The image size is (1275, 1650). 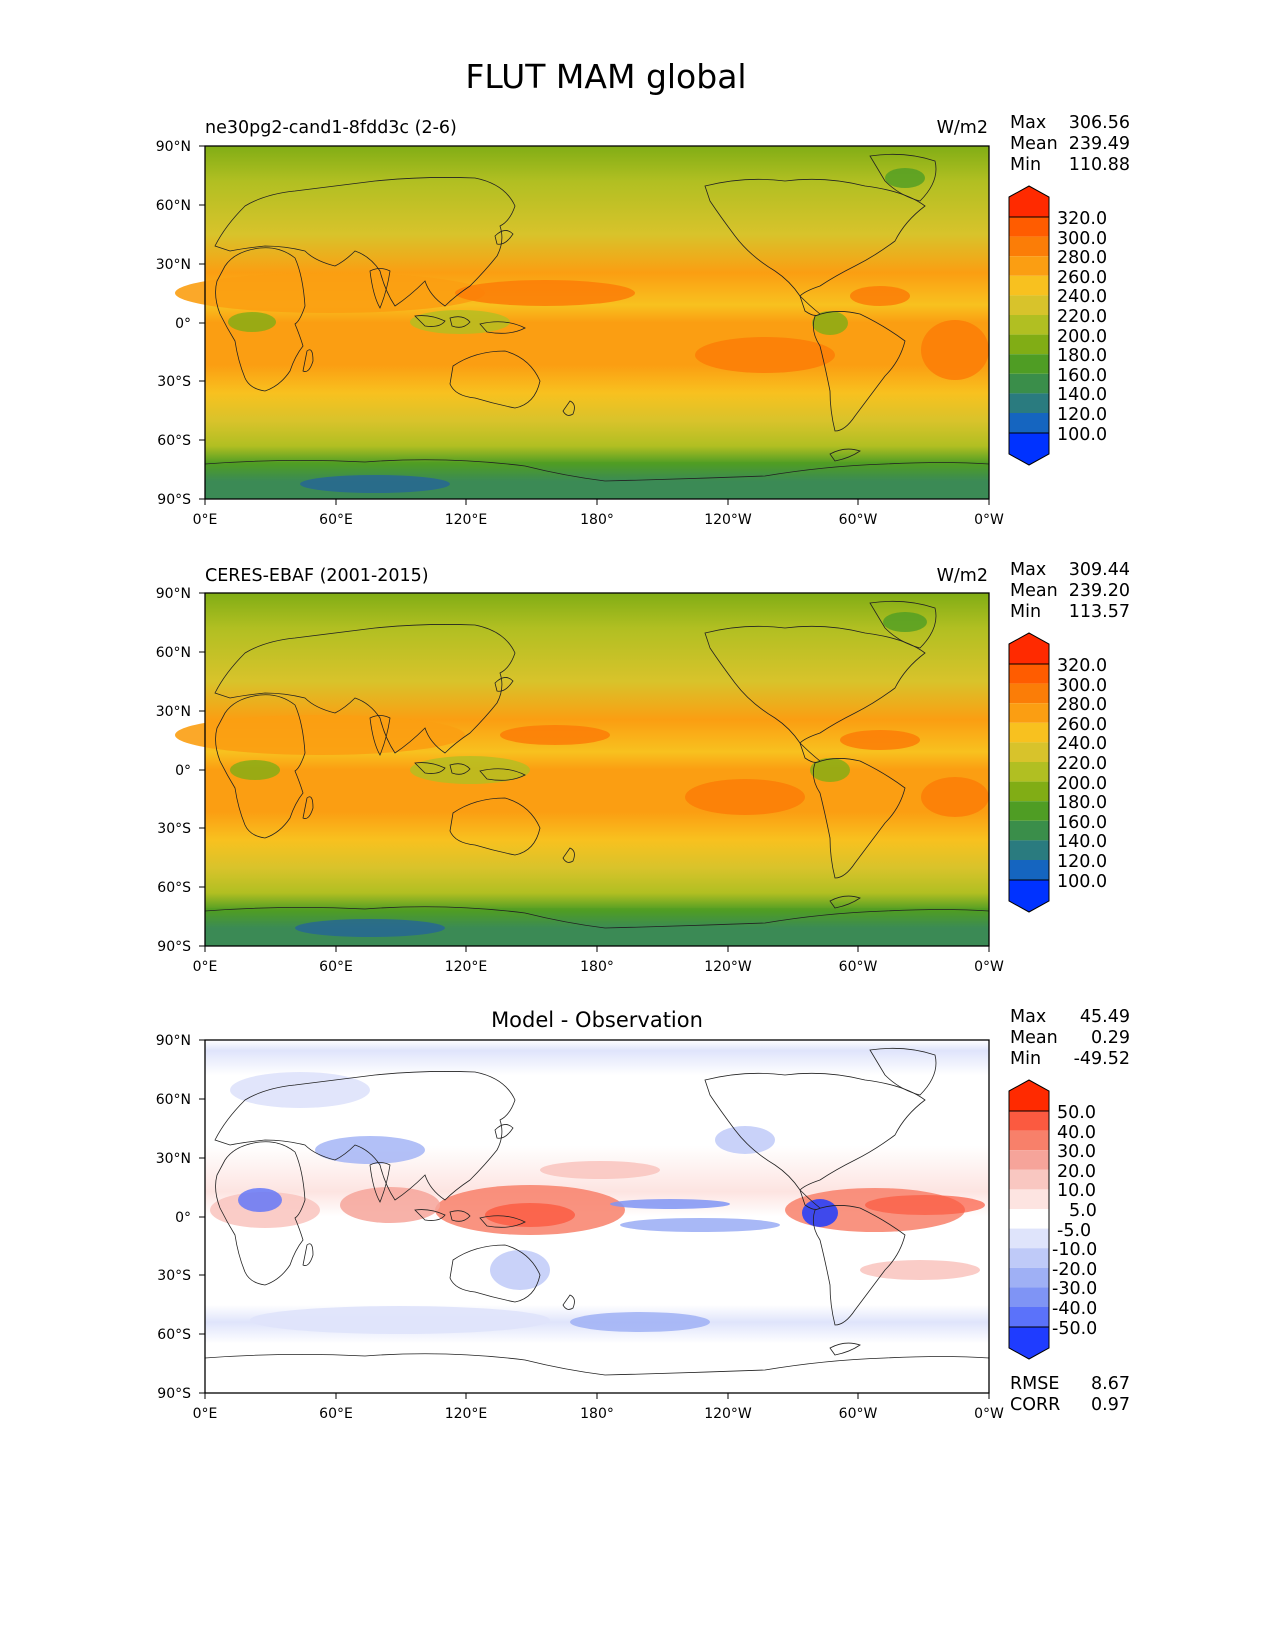 I want to click on stat-value-min: -49.52, so click(x=1102, y=1059).